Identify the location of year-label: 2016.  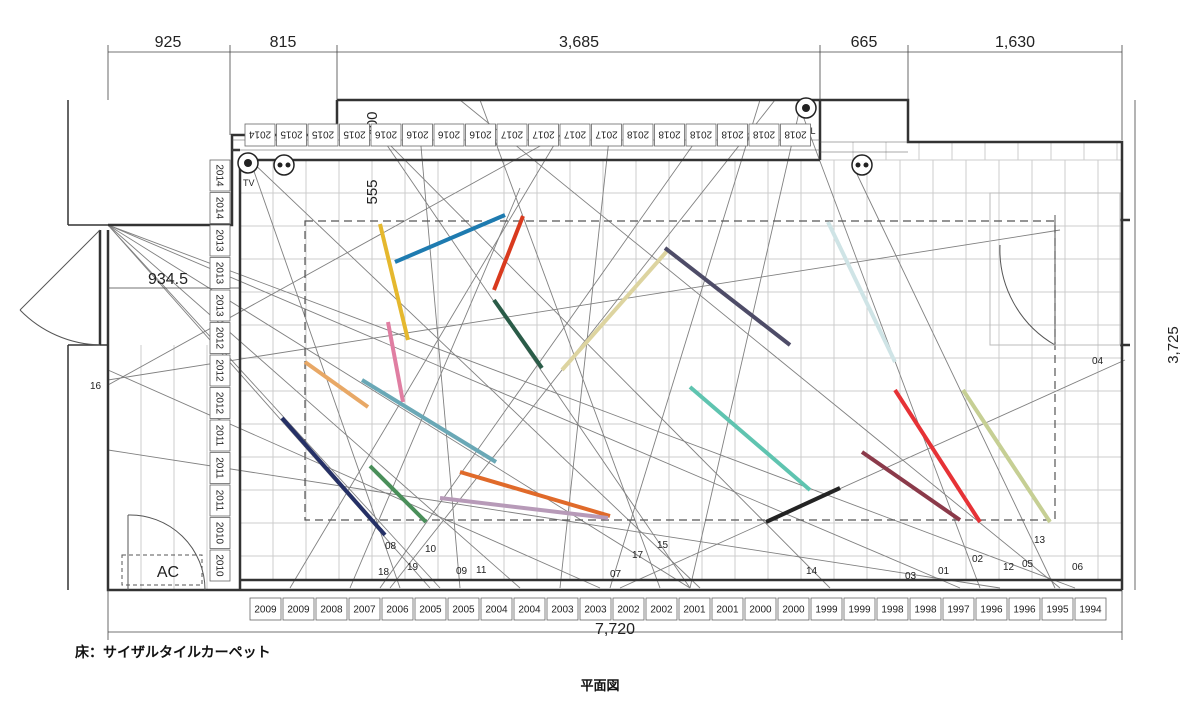
(386, 135).